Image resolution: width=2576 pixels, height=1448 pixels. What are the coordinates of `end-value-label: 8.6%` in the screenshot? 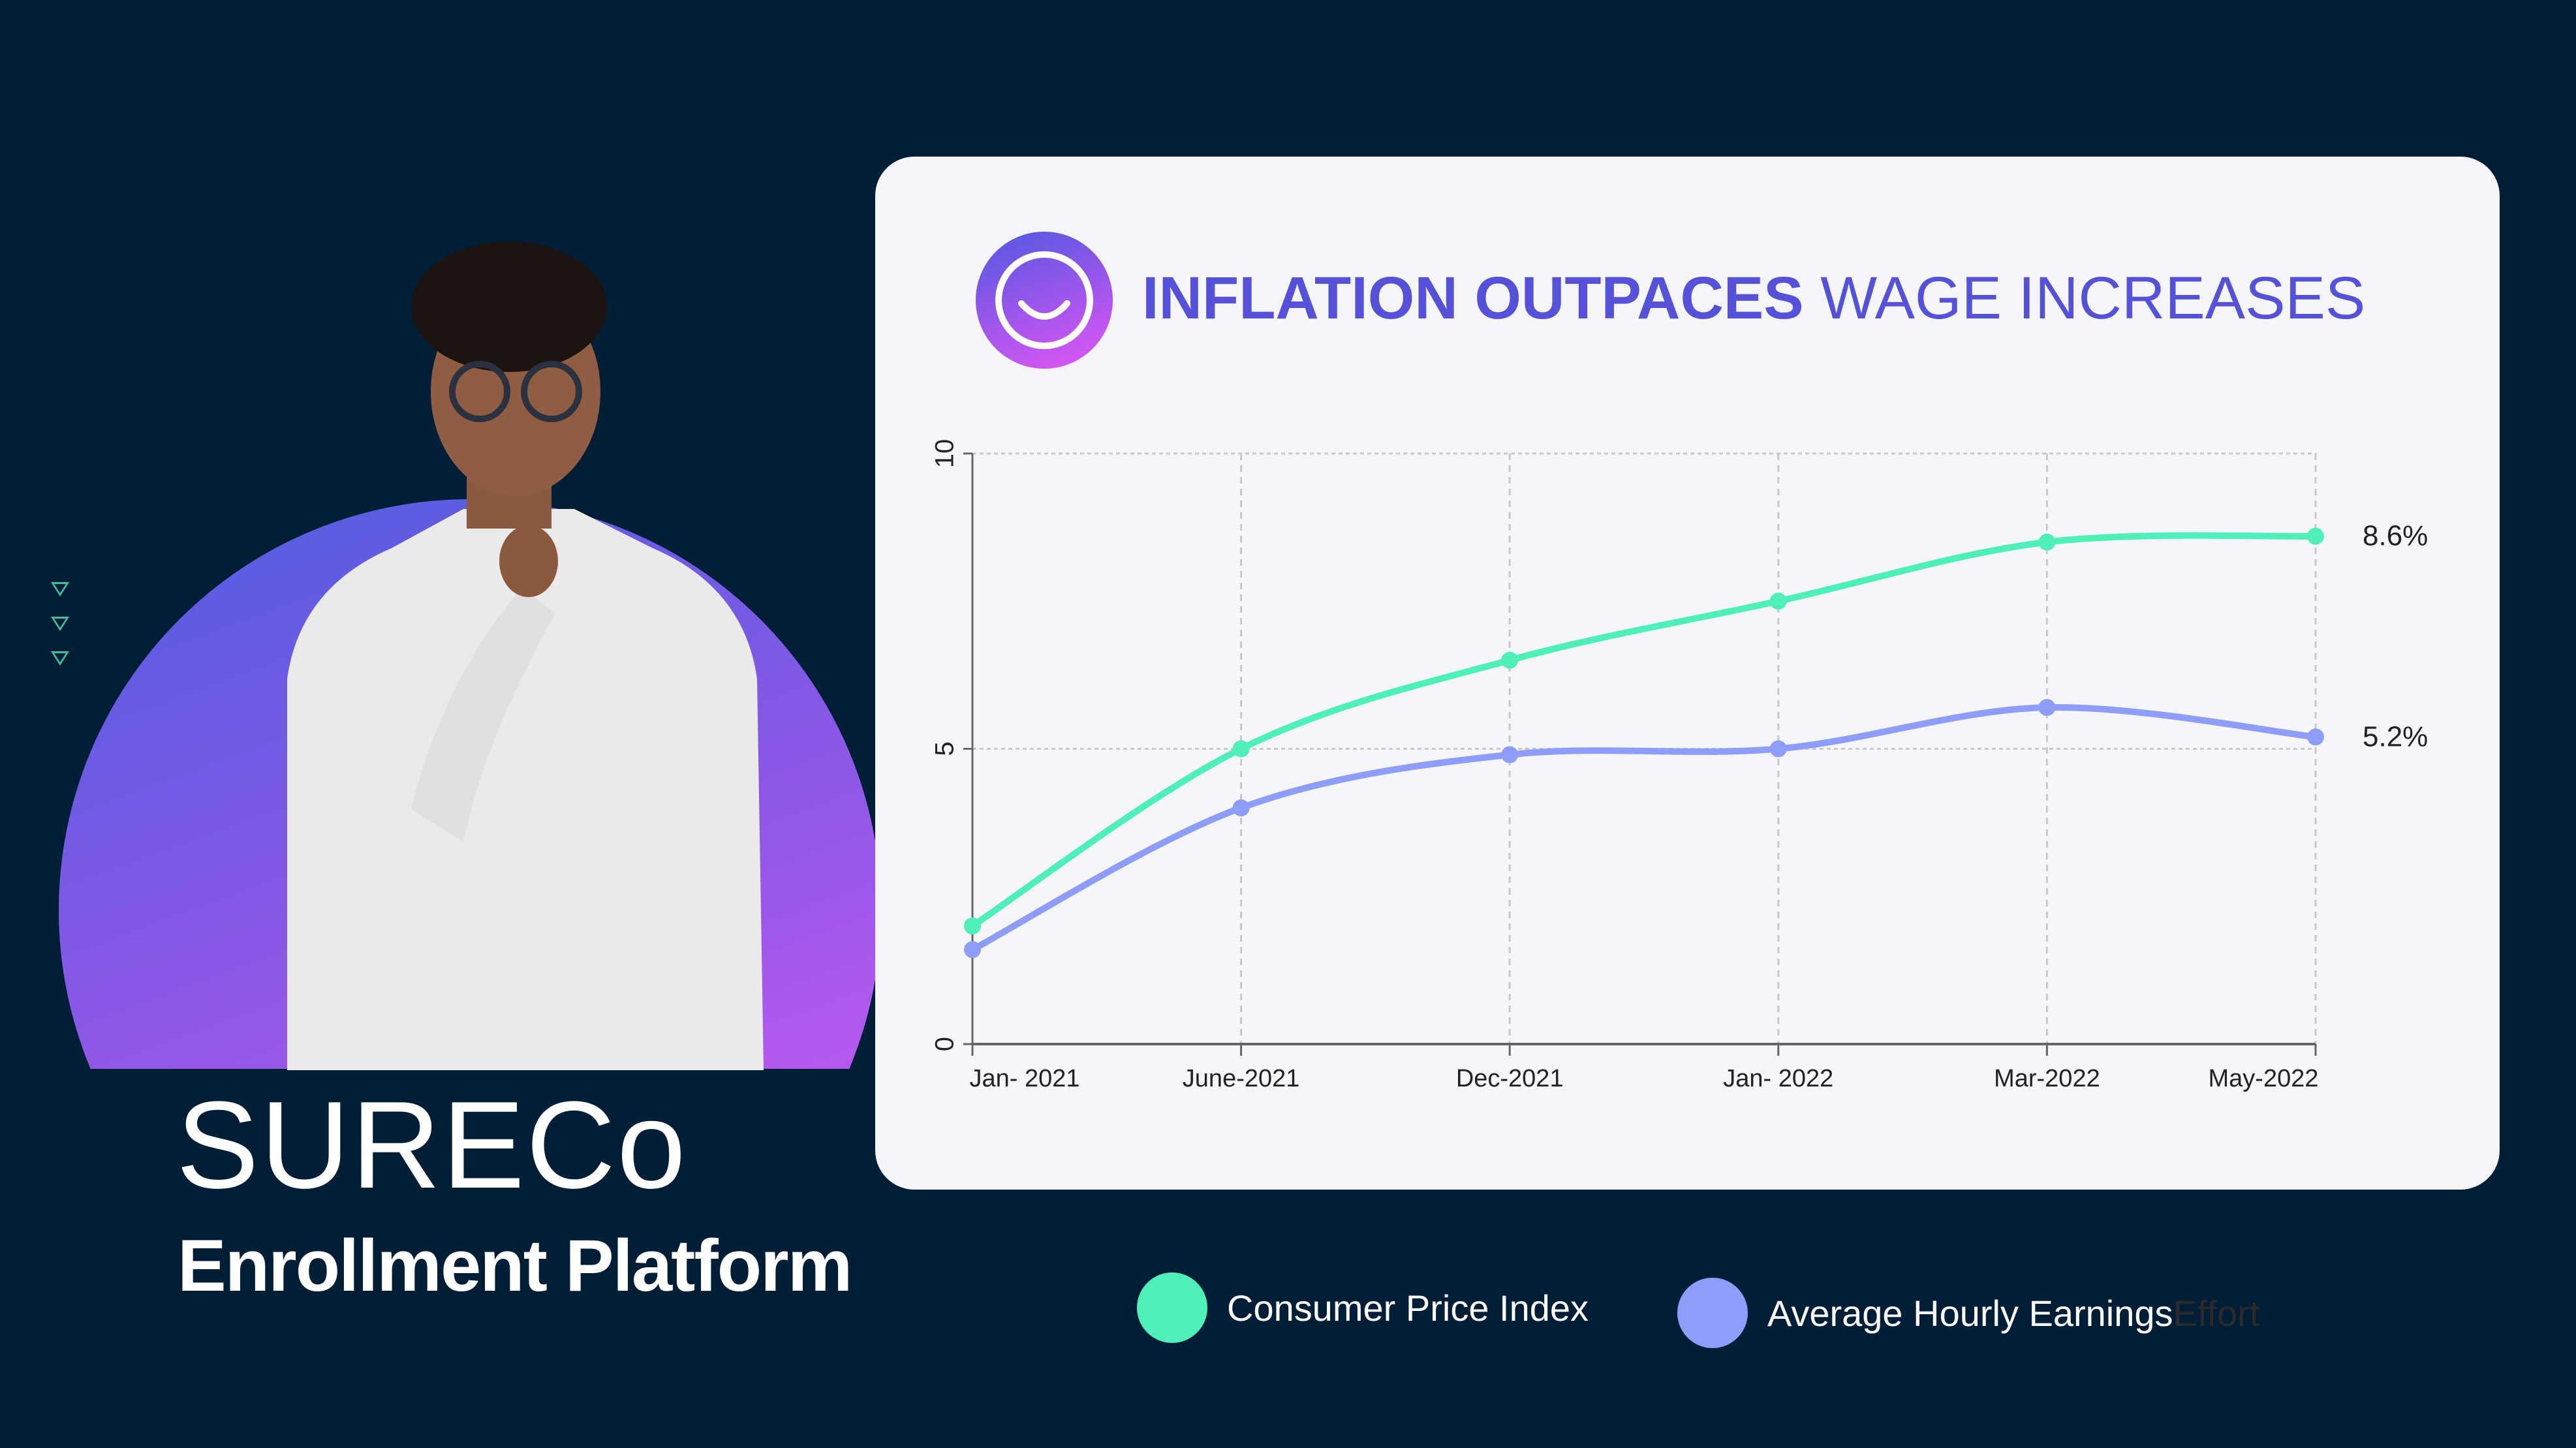 It's located at (2395, 536).